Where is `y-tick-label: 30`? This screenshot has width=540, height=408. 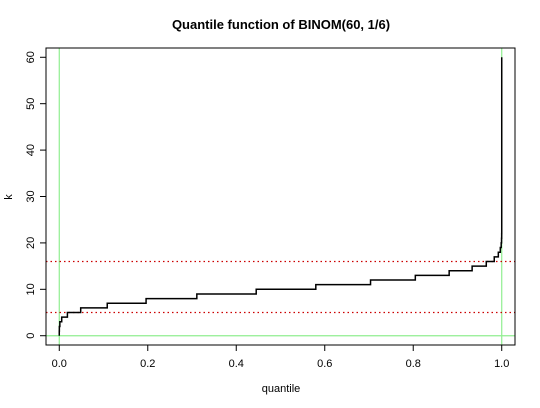 y-tick-label: 30 is located at coordinates (31, 196).